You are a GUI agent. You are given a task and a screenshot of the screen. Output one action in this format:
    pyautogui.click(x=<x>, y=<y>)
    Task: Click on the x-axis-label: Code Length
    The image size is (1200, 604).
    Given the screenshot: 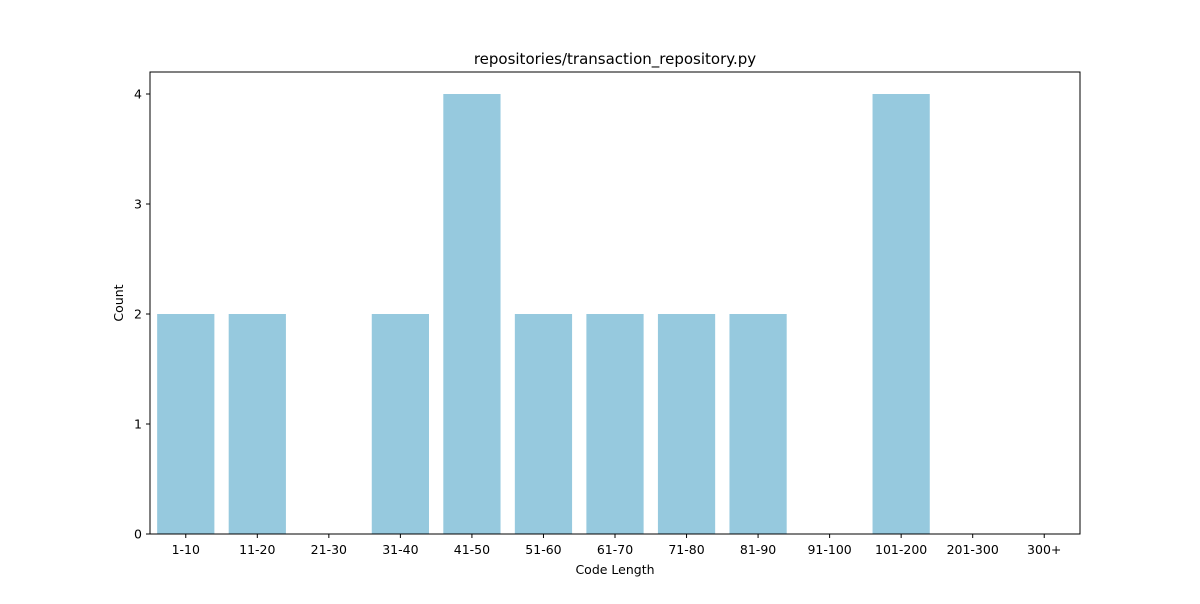 What is the action you would take?
    pyautogui.click(x=614, y=569)
    